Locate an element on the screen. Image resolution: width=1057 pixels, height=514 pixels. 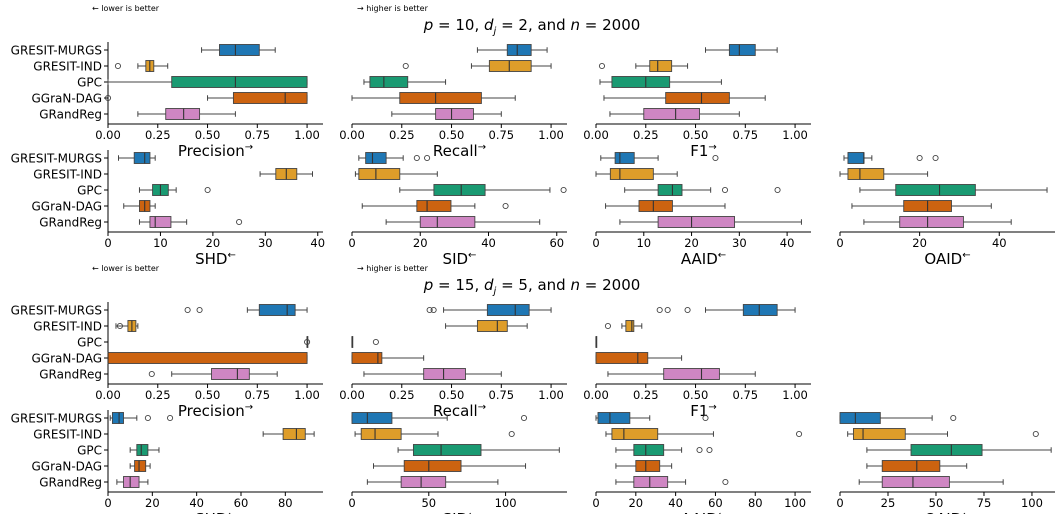
x-tick-label: 75 is located at coordinates (984, 503).